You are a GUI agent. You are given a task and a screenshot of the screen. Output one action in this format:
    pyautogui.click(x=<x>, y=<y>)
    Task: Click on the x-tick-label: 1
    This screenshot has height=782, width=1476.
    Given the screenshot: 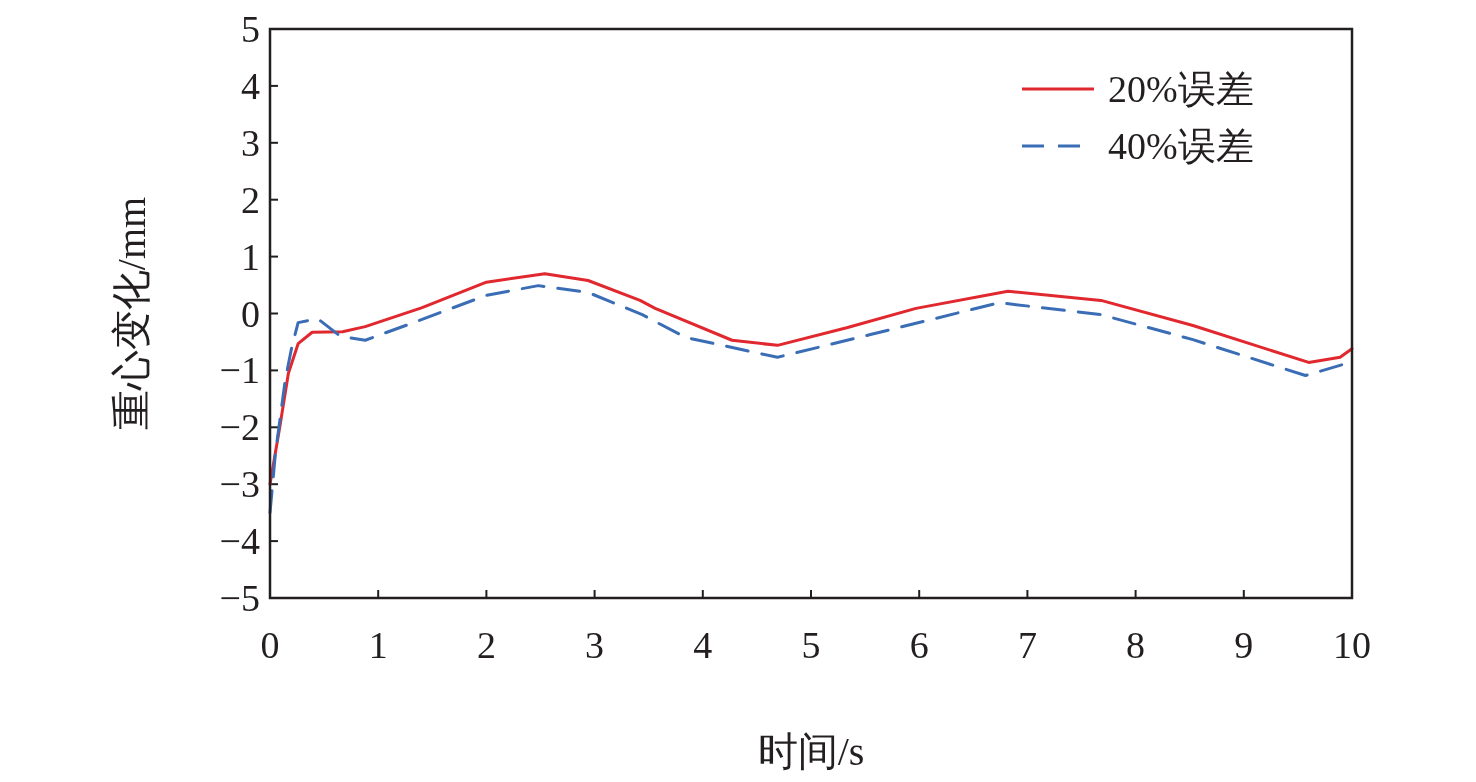 What is the action you would take?
    pyautogui.click(x=378, y=645)
    